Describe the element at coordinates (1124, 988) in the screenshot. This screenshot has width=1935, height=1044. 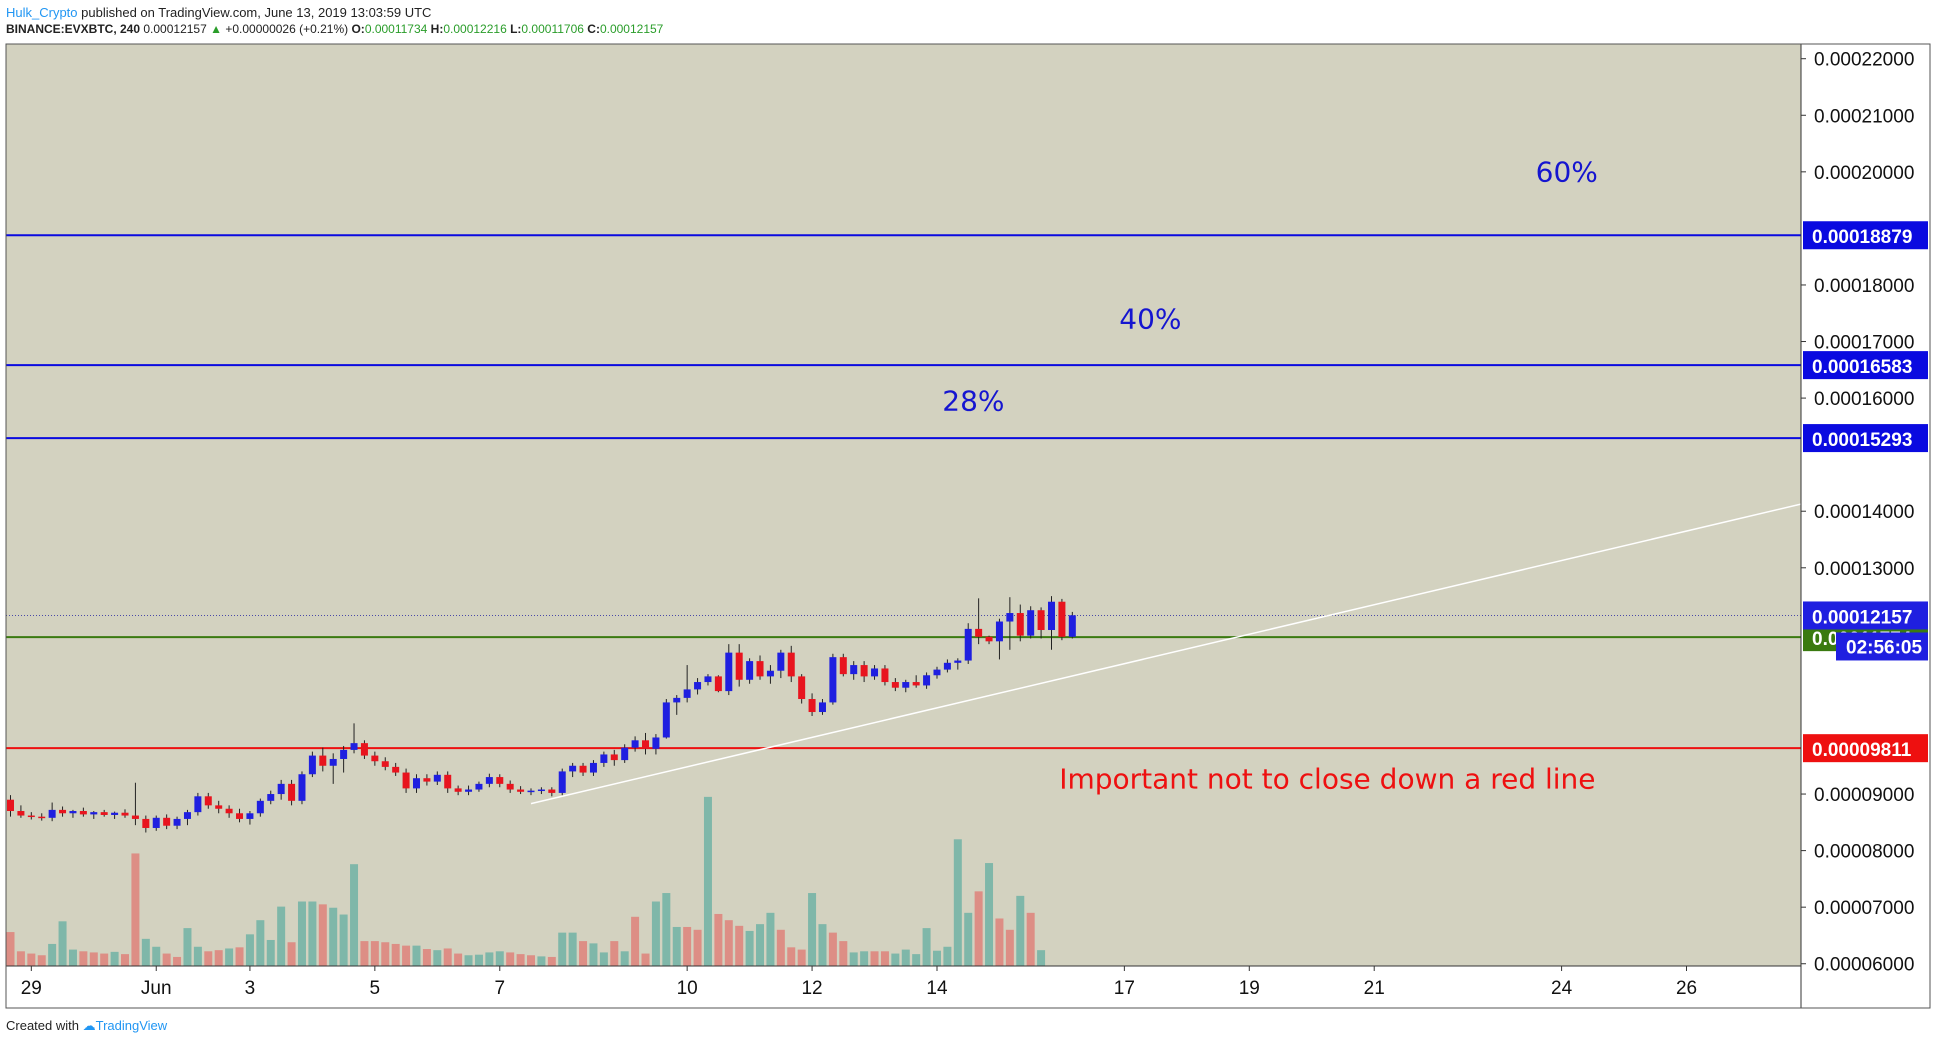
I see `time-tick-label: 17` at that location.